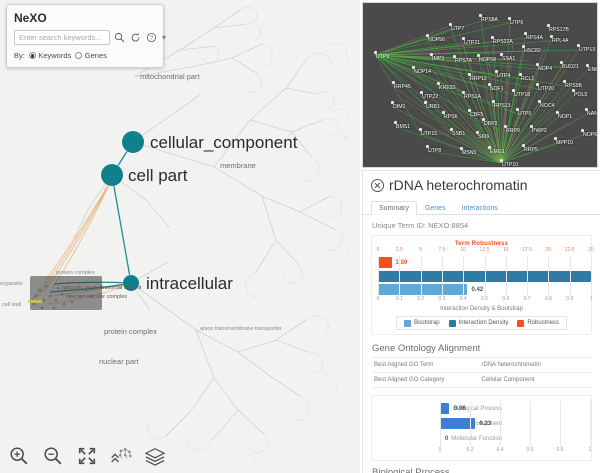  What do you see at coordinates (440, 450) in the screenshot?
I see `axis-tick: 0` at bounding box center [440, 450].